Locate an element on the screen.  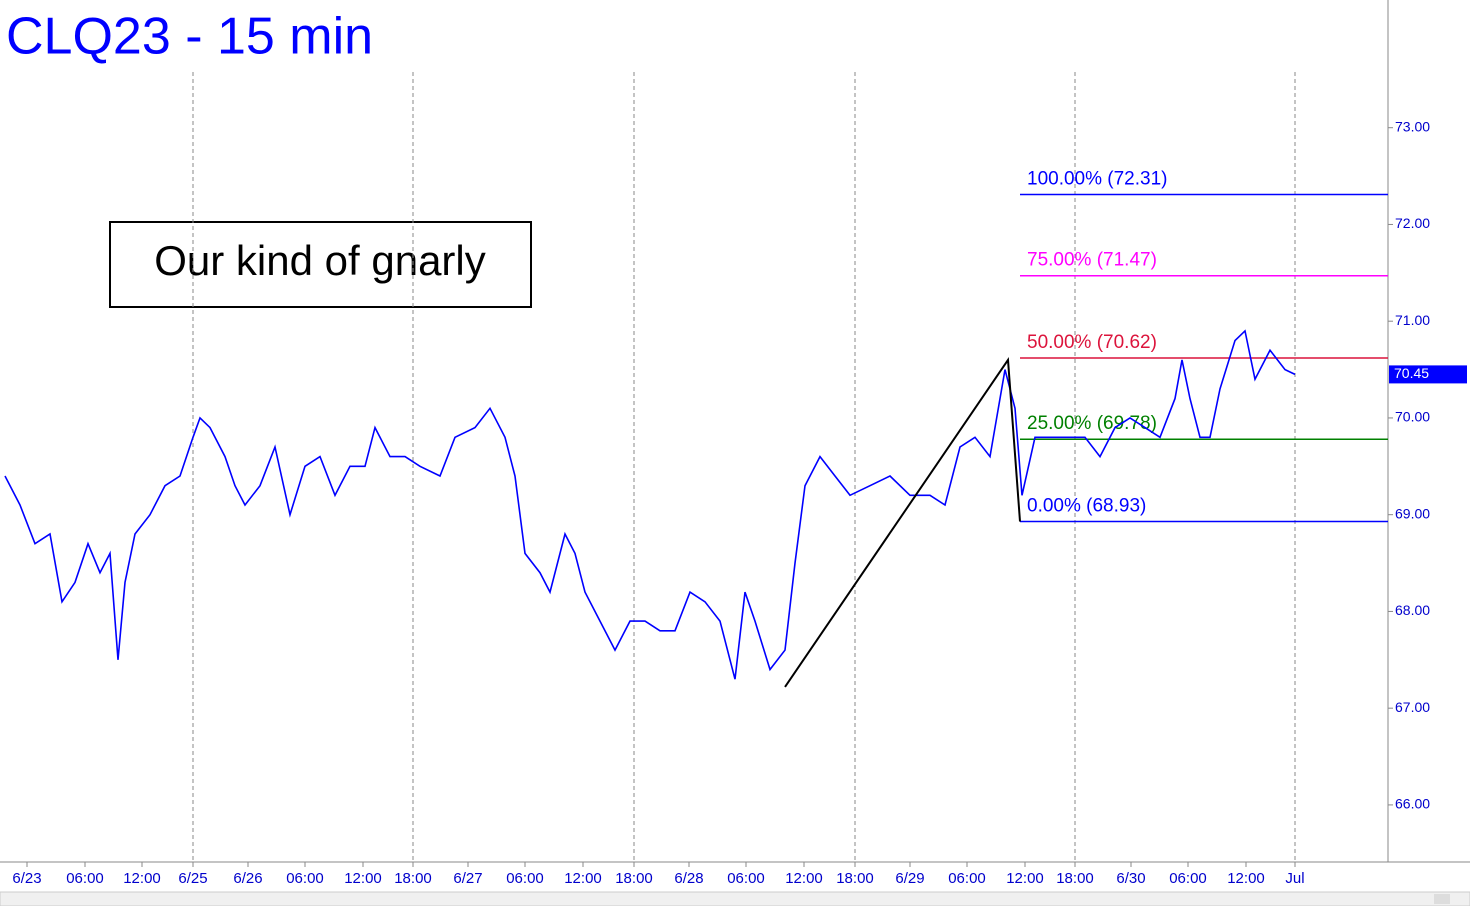
x-tick-label: 6/27 is located at coordinates (467, 878).